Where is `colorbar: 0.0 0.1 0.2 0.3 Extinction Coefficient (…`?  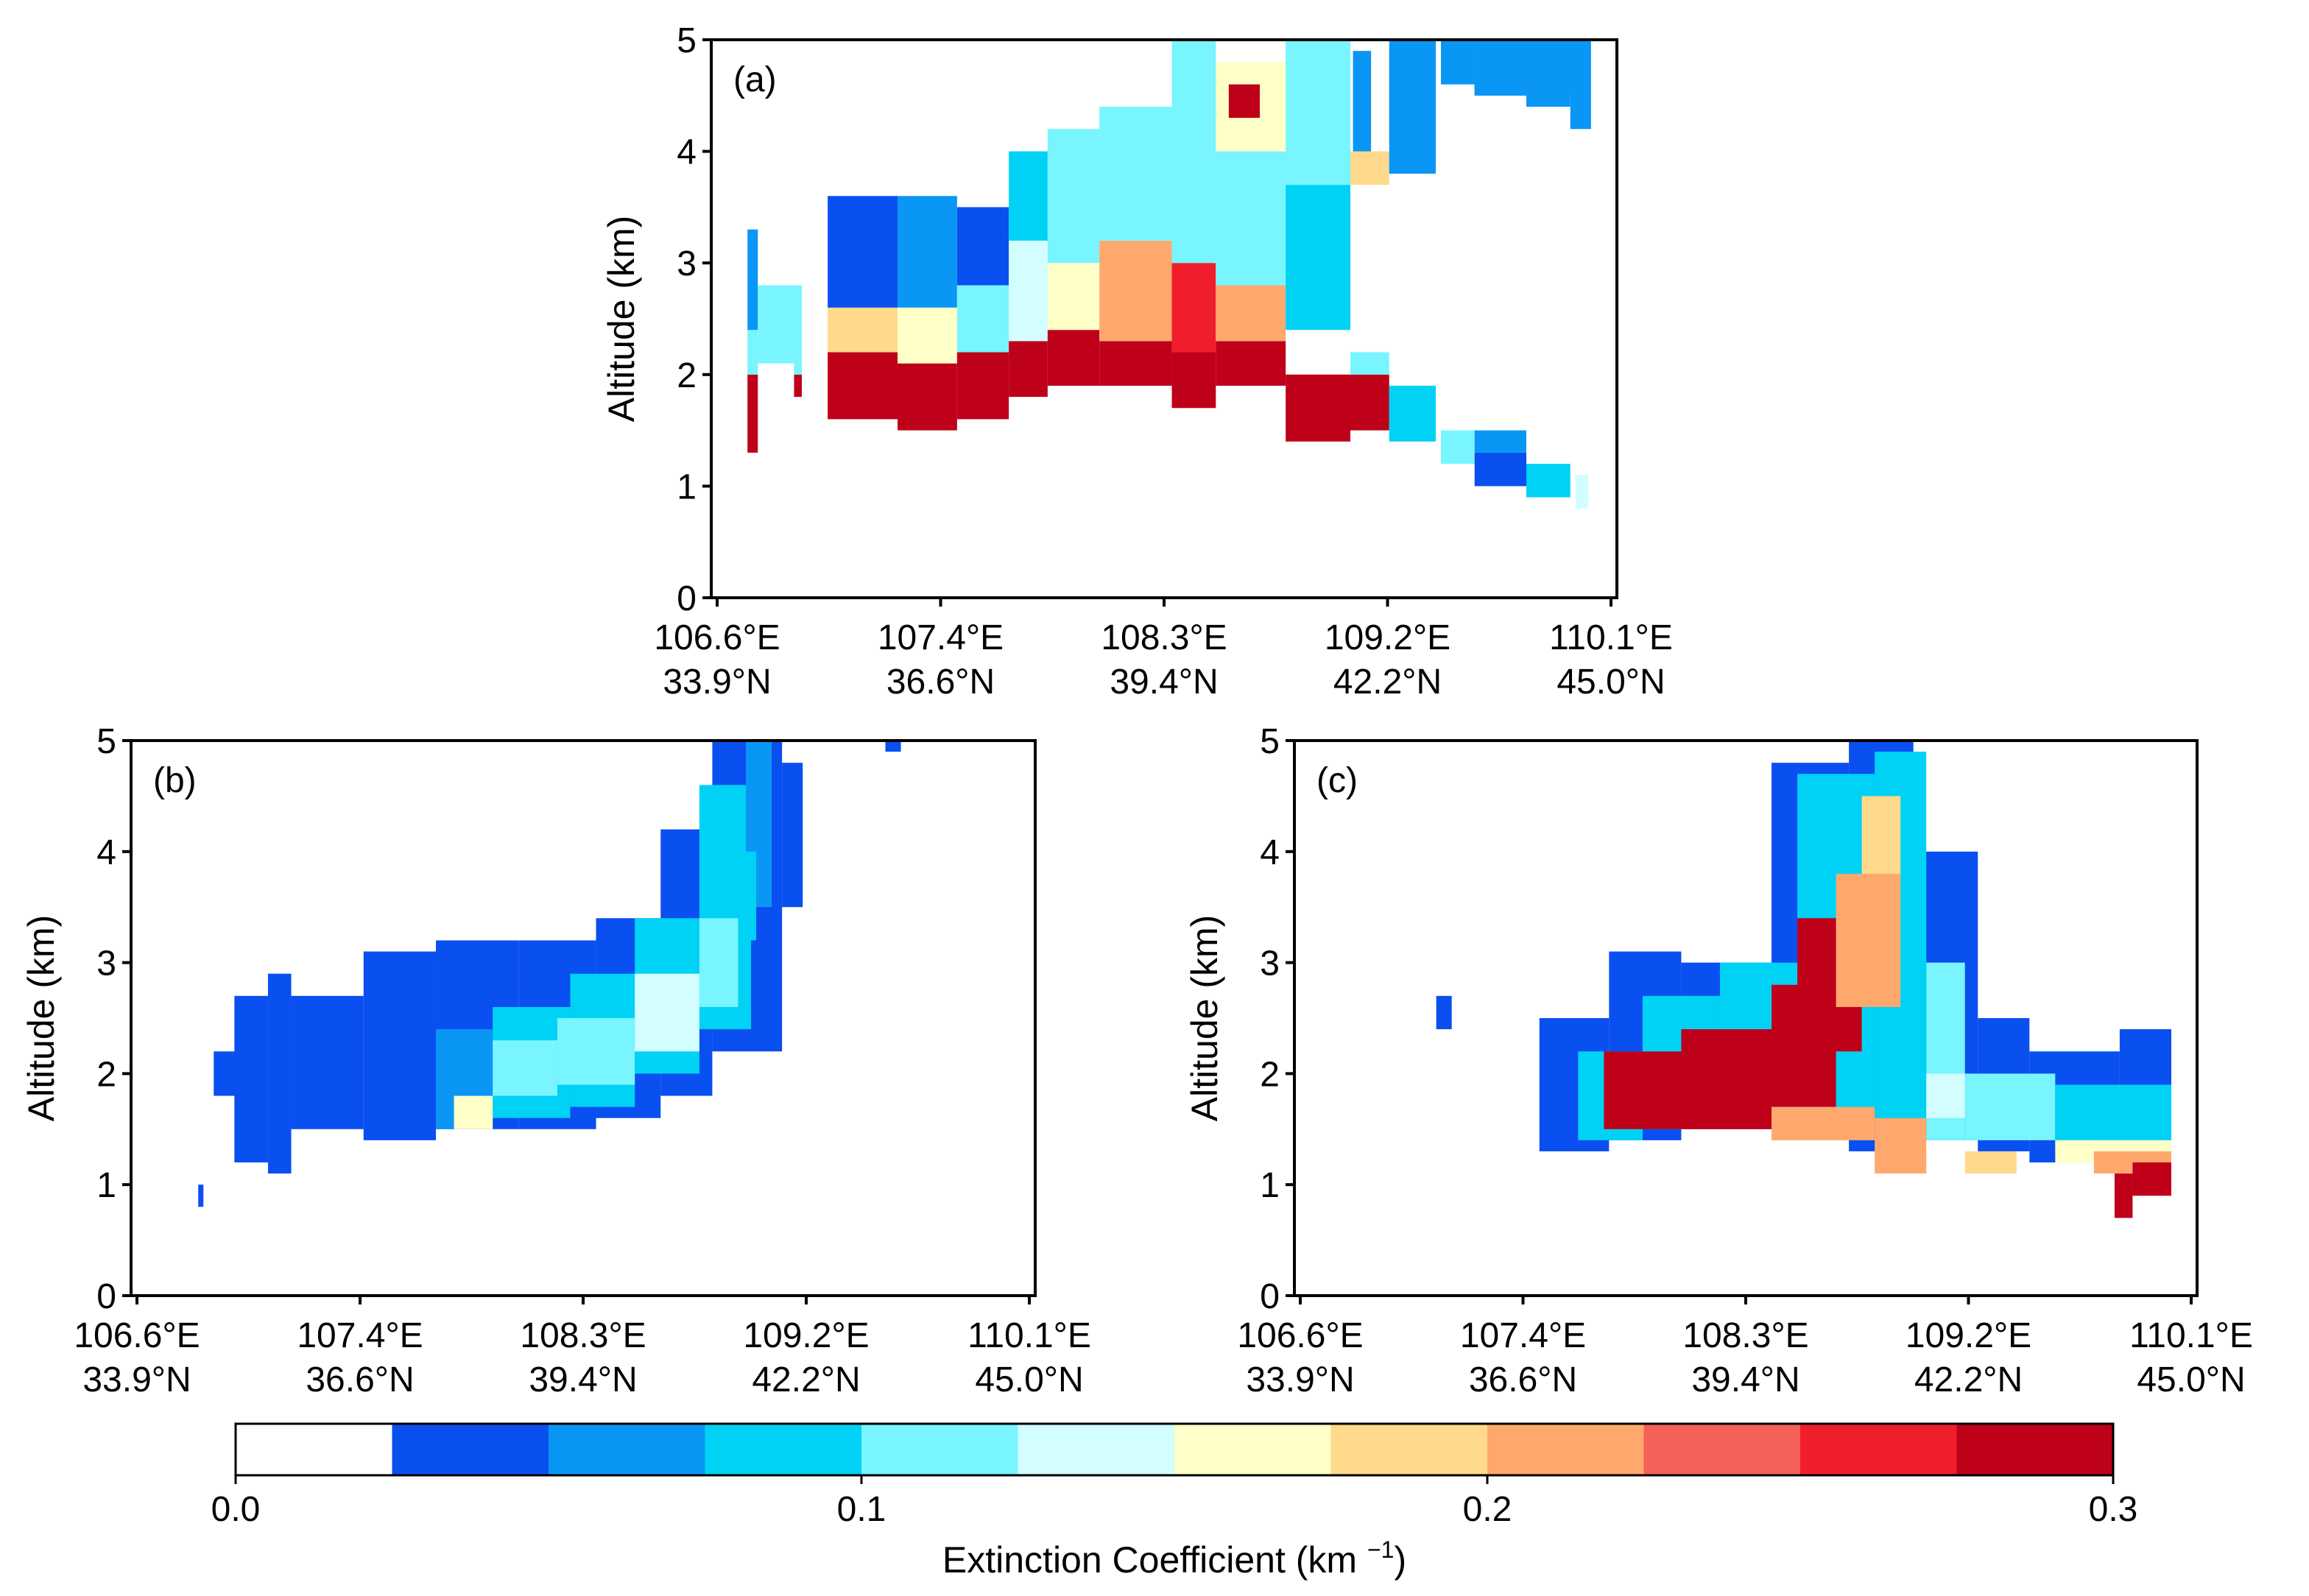
colorbar: 0.0 0.1 0.2 0.3 Extinction Coefficient (… is located at coordinates (1174, 1502).